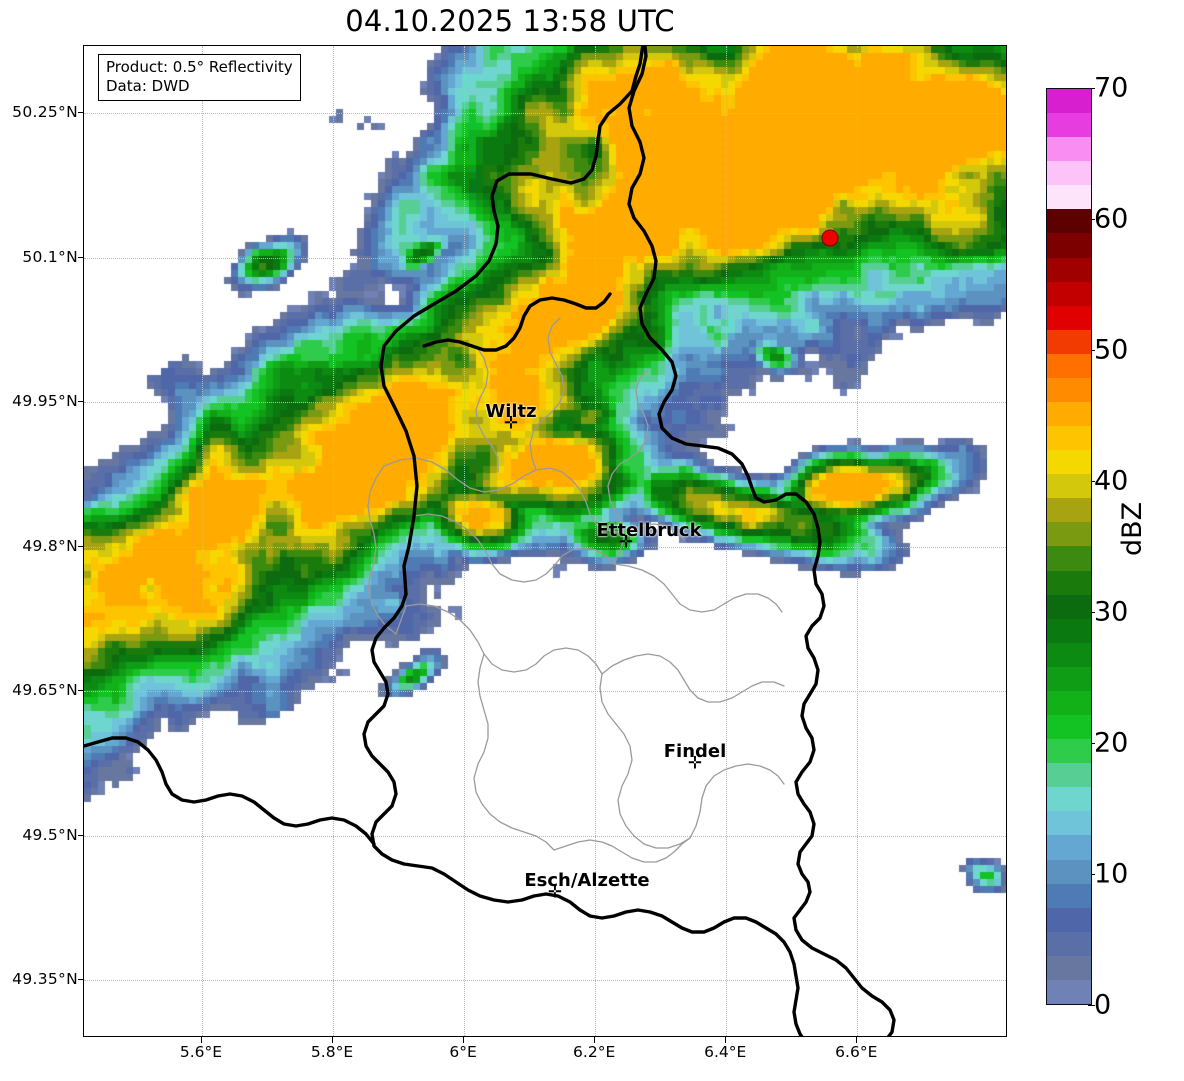 Image resolution: width=1184 pixels, height=1081 pixels. Describe the element at coordinates (649, 530) in the screenshot. I see `city-label-ettelbruck: Ettelbruck` at that location.